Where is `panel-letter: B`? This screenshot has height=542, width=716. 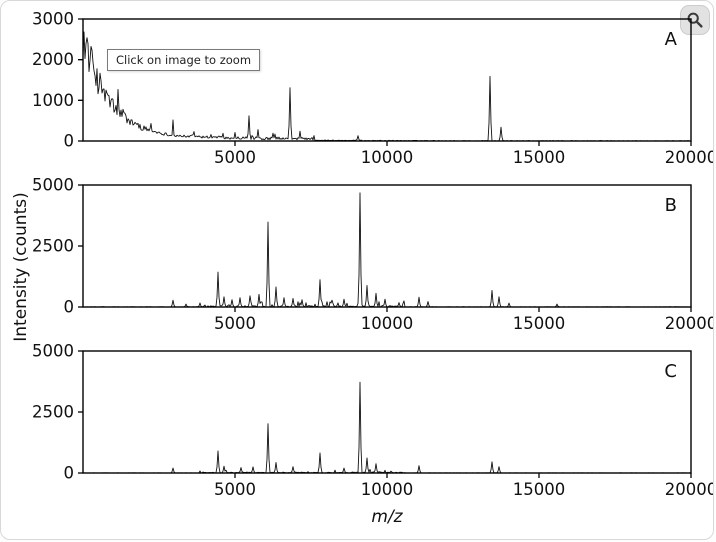
panel-letter: B is located at coordinates (671, 205).